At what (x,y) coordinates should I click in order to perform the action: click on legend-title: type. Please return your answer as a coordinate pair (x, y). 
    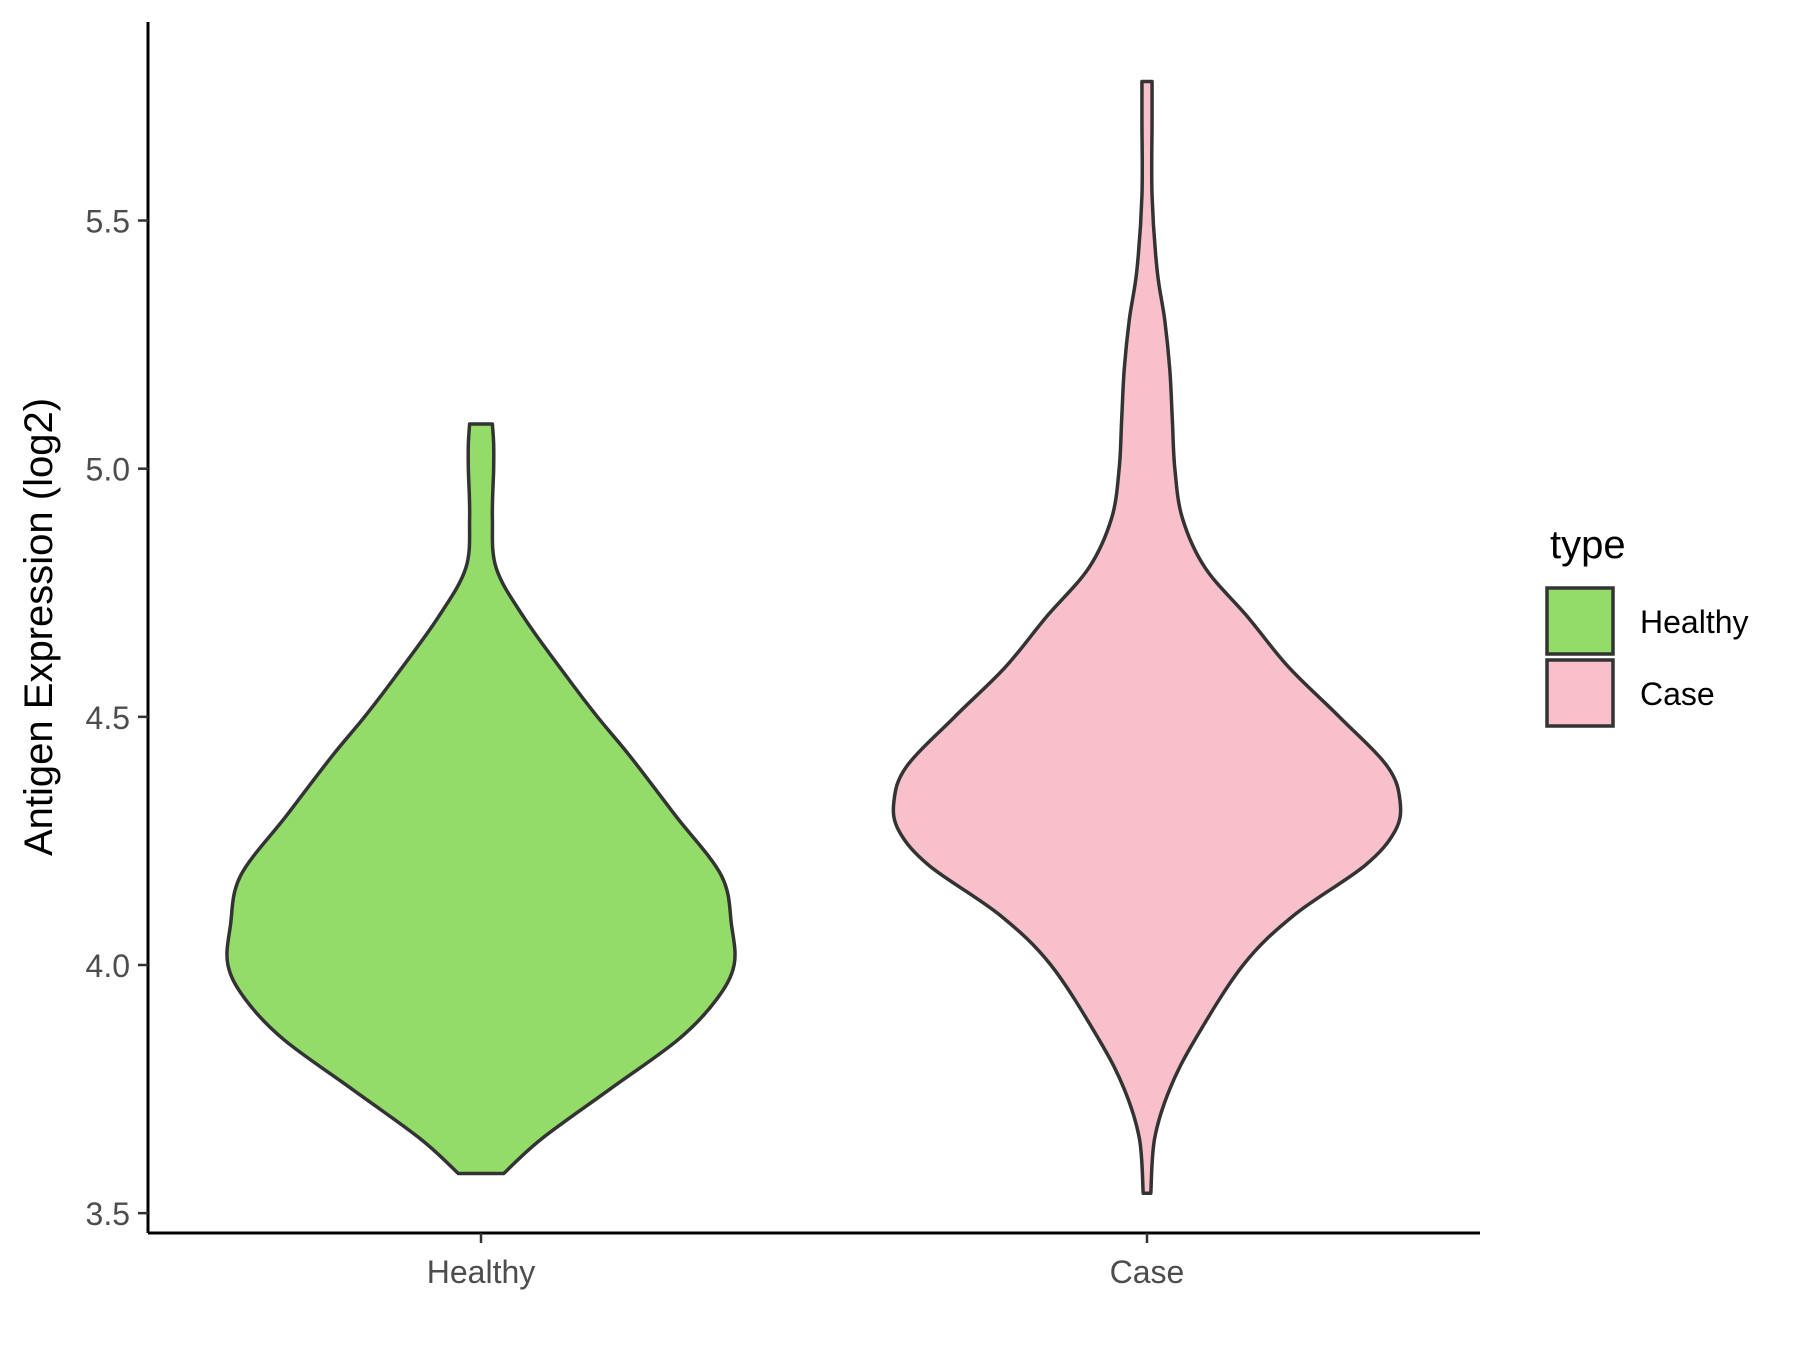
    Looking at the image, I should click on (1588, 545).